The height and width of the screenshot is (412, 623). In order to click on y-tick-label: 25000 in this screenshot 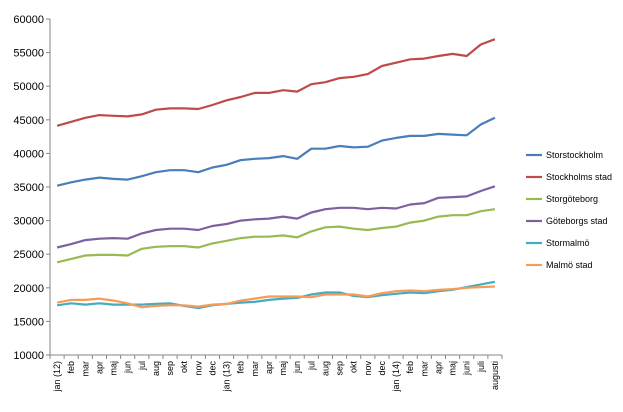, I will do `click(28, 255)`.